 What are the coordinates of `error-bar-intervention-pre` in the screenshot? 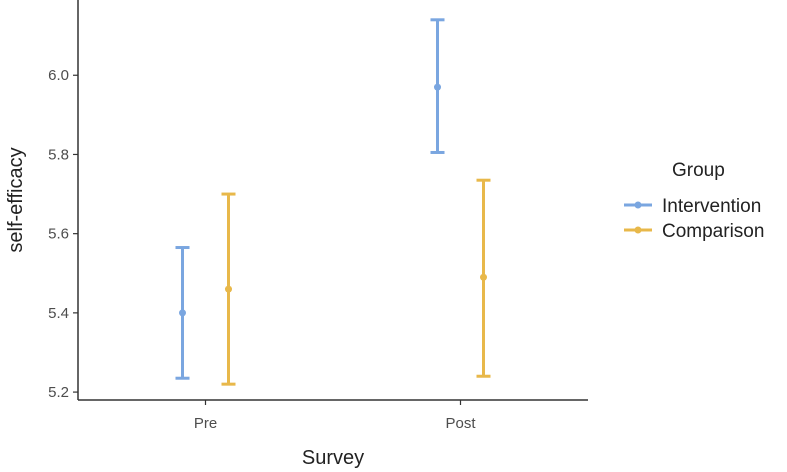 It's located at (182, 313).